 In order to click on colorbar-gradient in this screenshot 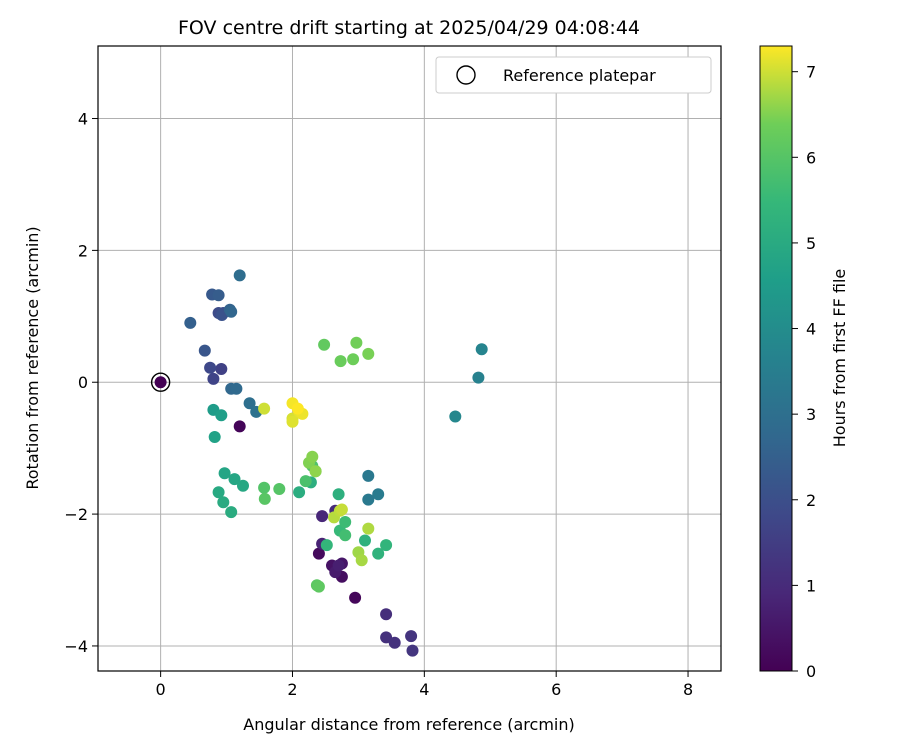, I will do `click(776, 358)`.